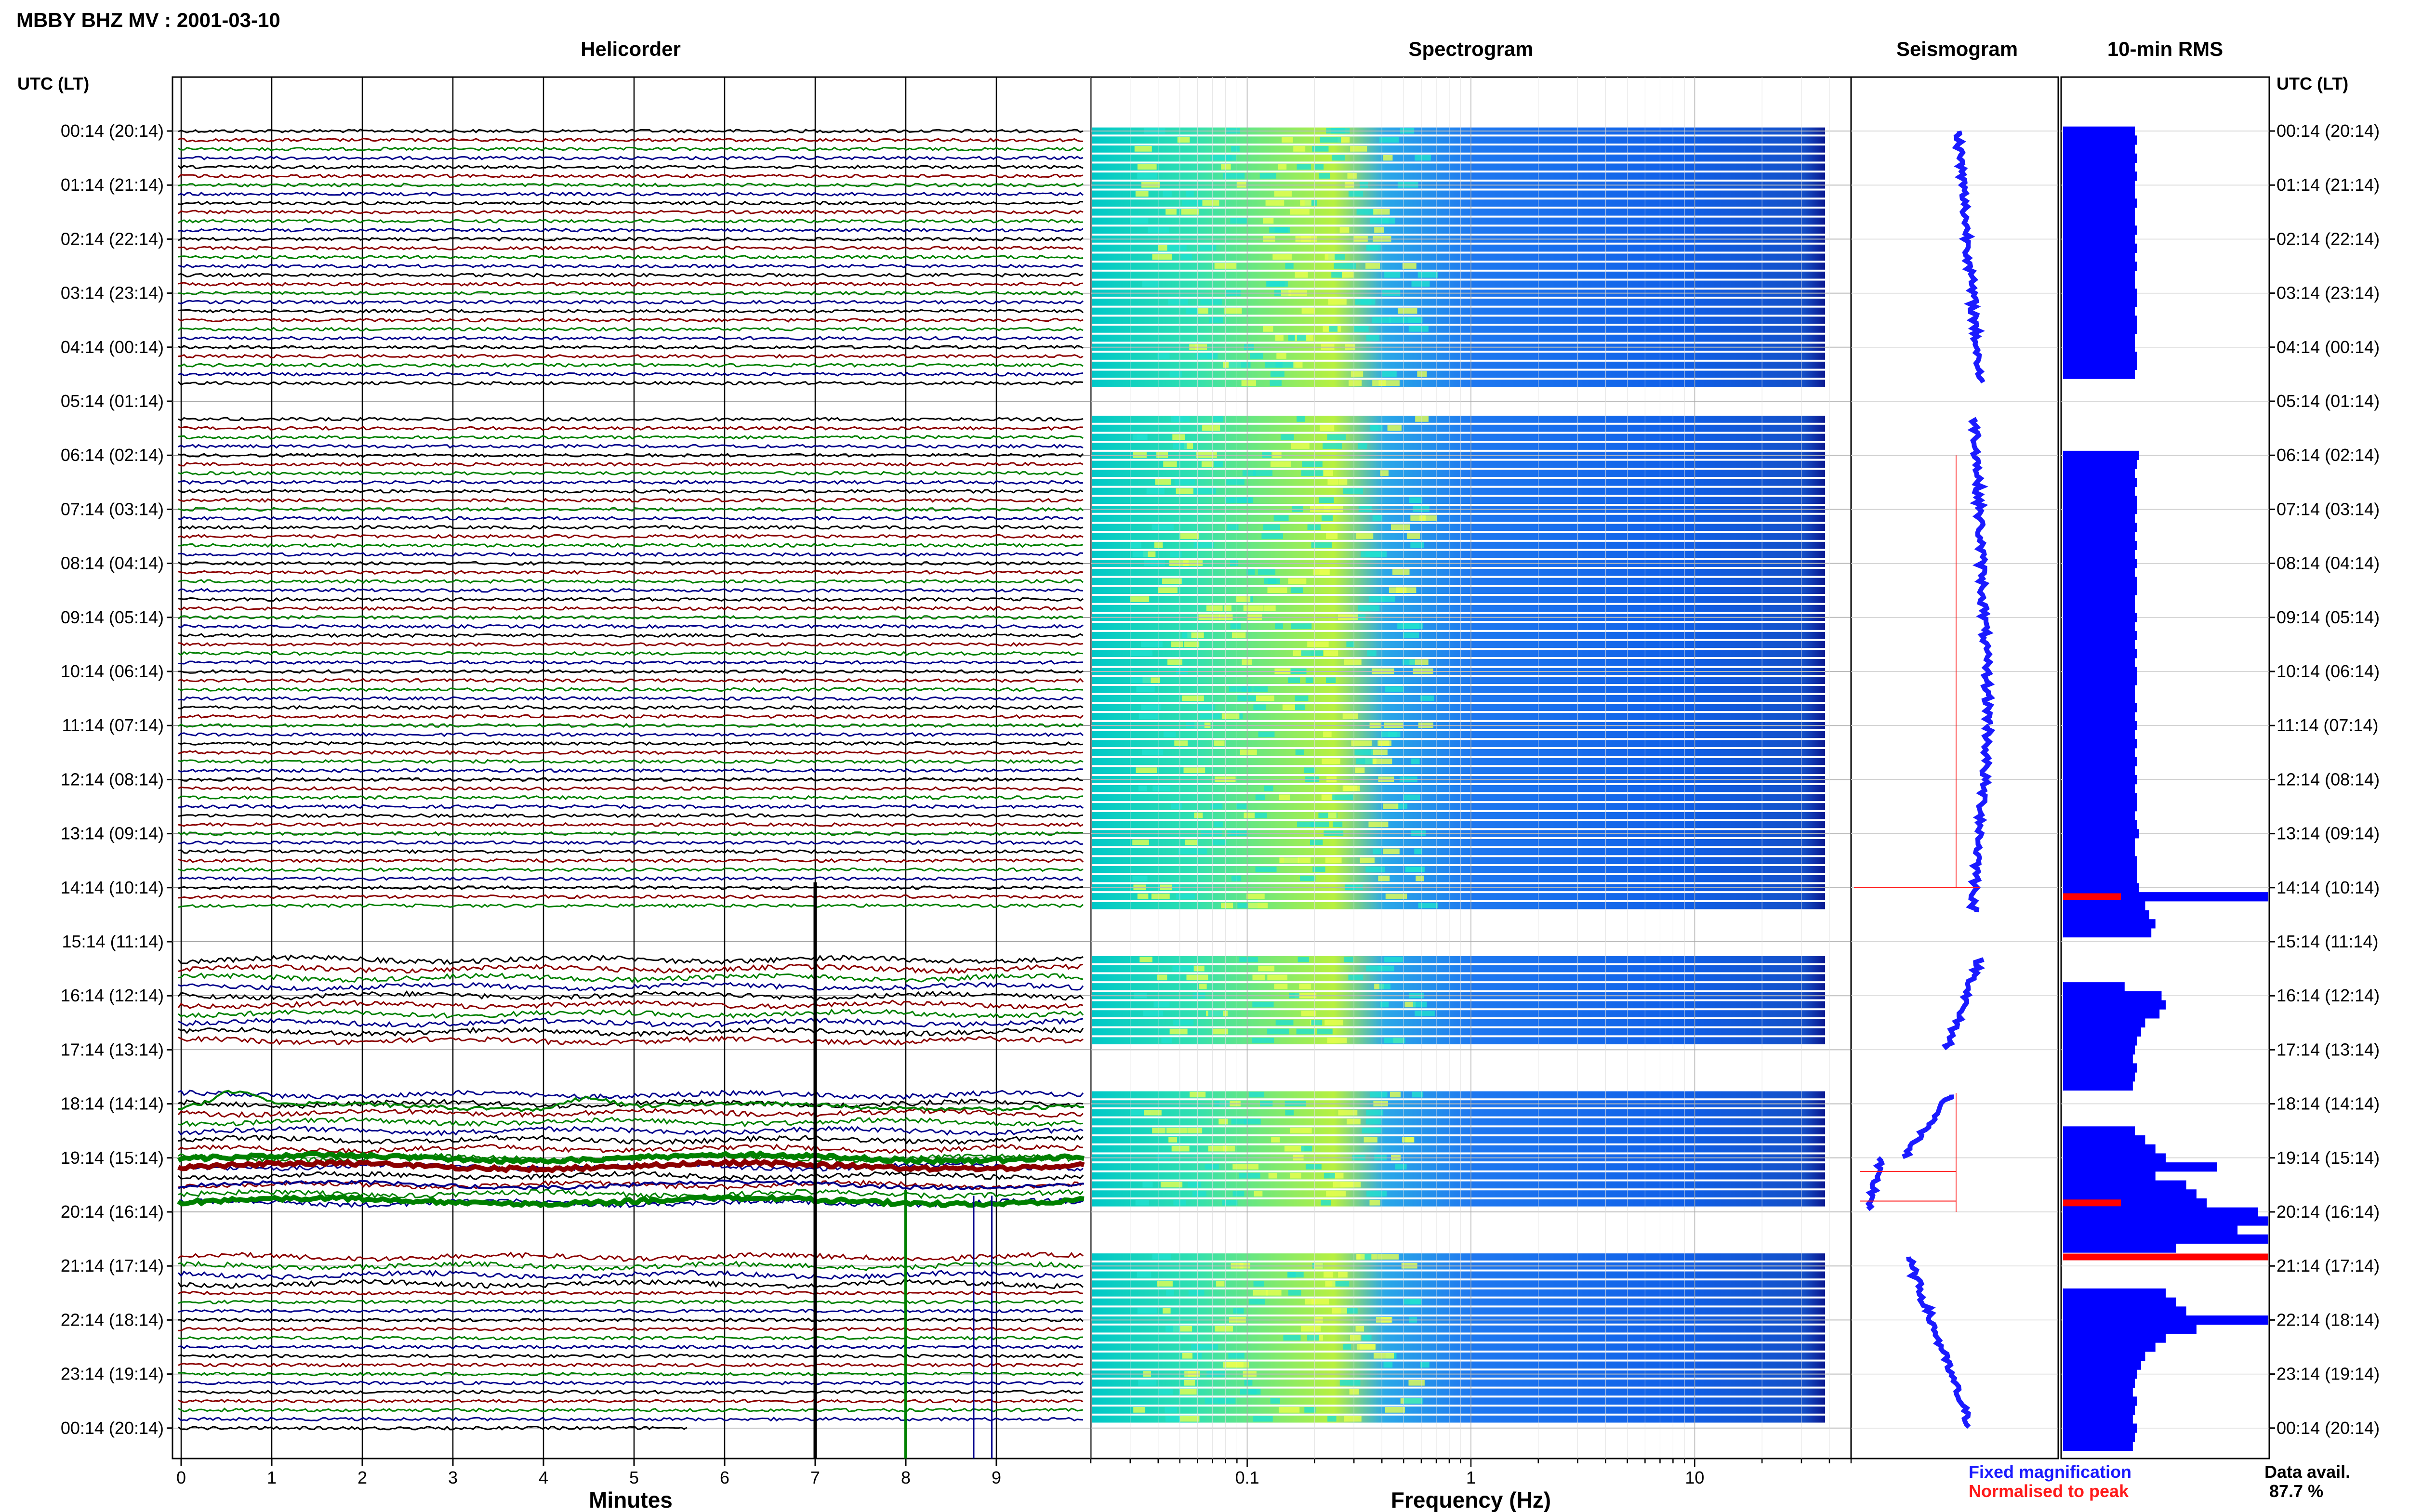 The image size is (2409, 1512). I want to click on time-tick-label: 09:14 (05:14), so click(2328, 617).